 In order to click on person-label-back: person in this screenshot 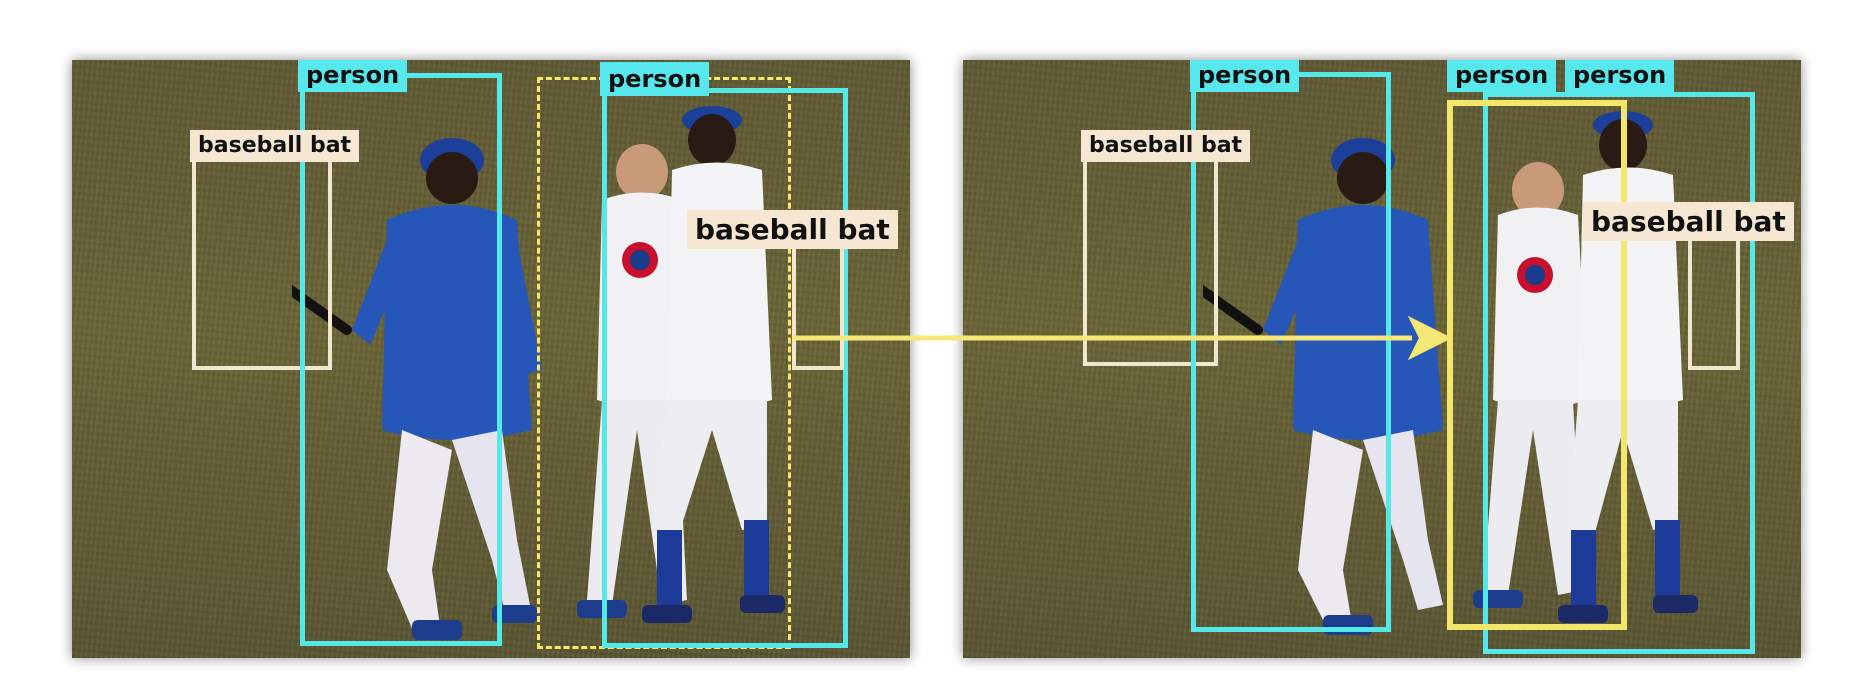, I will do `click(1502, 76)`.